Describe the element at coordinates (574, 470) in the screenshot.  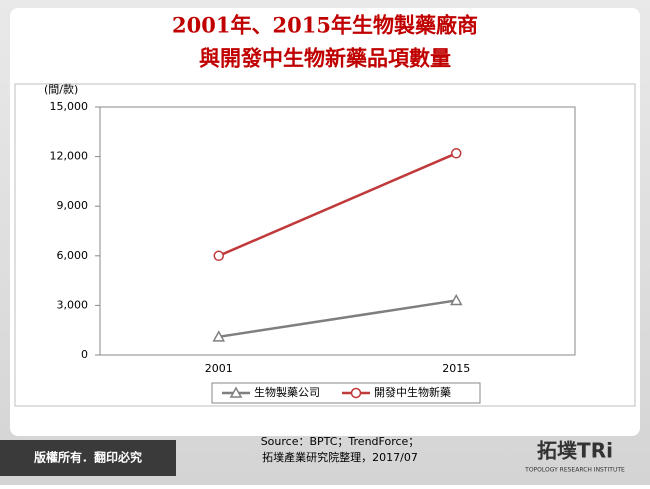
I see `logo-subtitle: TOPOLOGY RESEARCH INSTITUTE` at that location.